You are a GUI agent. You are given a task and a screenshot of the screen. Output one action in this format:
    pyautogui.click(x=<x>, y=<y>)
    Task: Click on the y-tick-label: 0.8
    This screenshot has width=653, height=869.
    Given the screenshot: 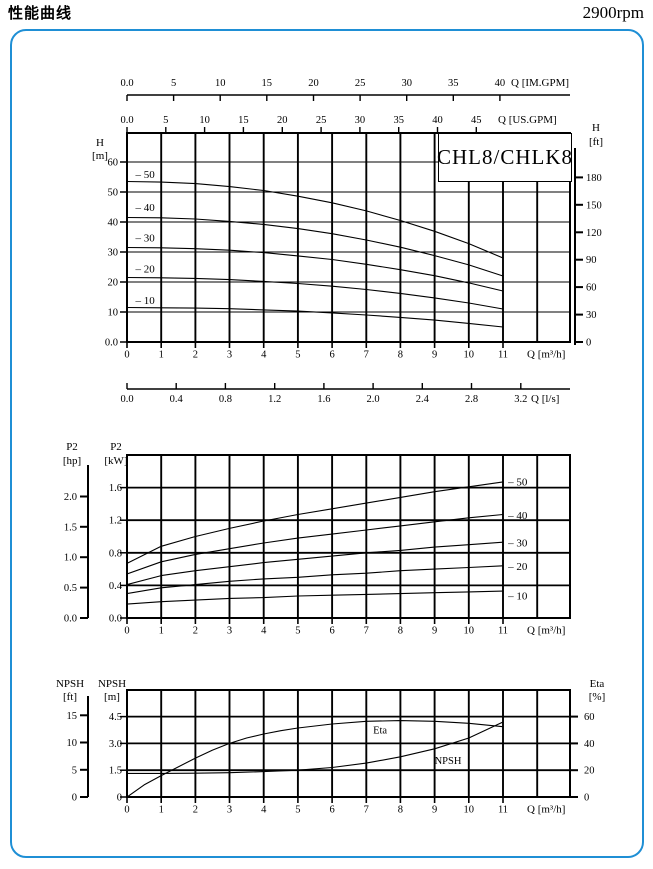 What is the action you would take?
    pyautogui.click(x=115, y=553)
    